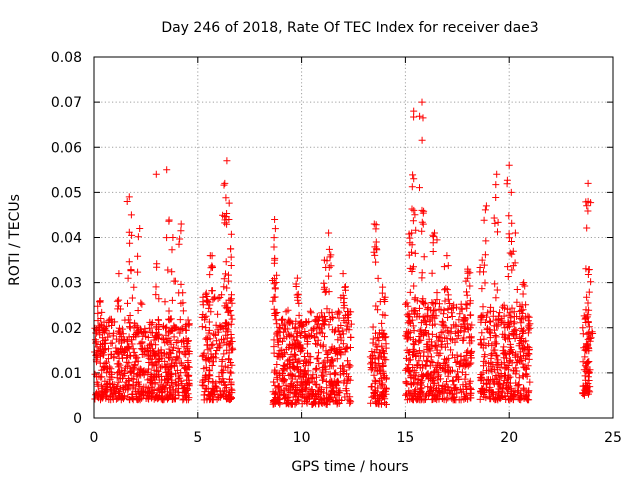  Describe the element at coordinates (66, 103) in the screenshot. I see `y-tick-label: 0.07` at that location.